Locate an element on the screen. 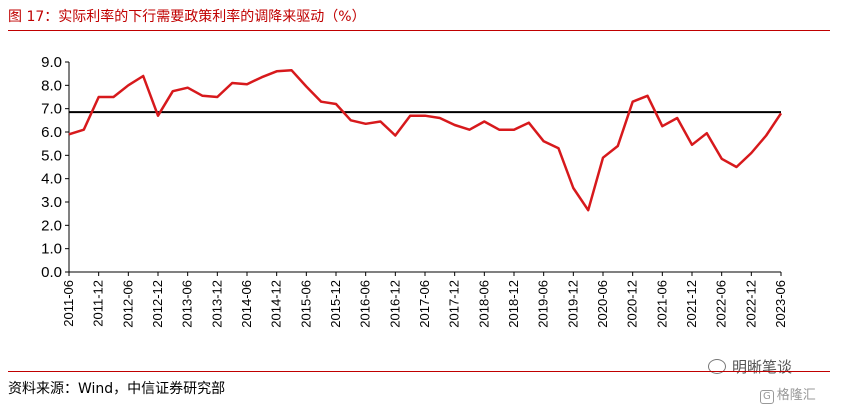 Image resolution: width=848 pixels, height=408 pixels. y-tick-labels: 9.0 8.0 7.0 6.0 5.0 4.0 3.0 2.0 1.0 0.0 is located at coordinates (51, 167).